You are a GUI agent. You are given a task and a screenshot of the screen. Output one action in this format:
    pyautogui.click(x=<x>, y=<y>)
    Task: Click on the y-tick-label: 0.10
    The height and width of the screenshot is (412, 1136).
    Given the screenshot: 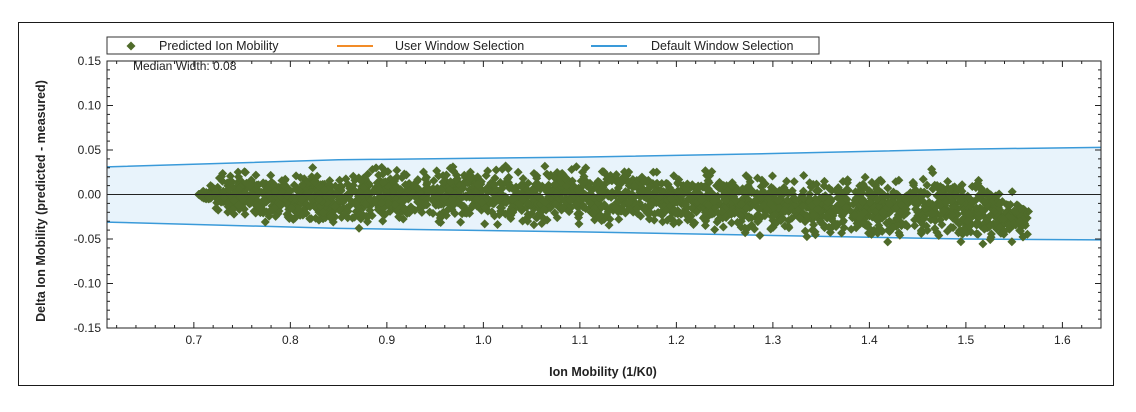 What is the action you would take?
    pyautogui.click(x=90, y=106)
    